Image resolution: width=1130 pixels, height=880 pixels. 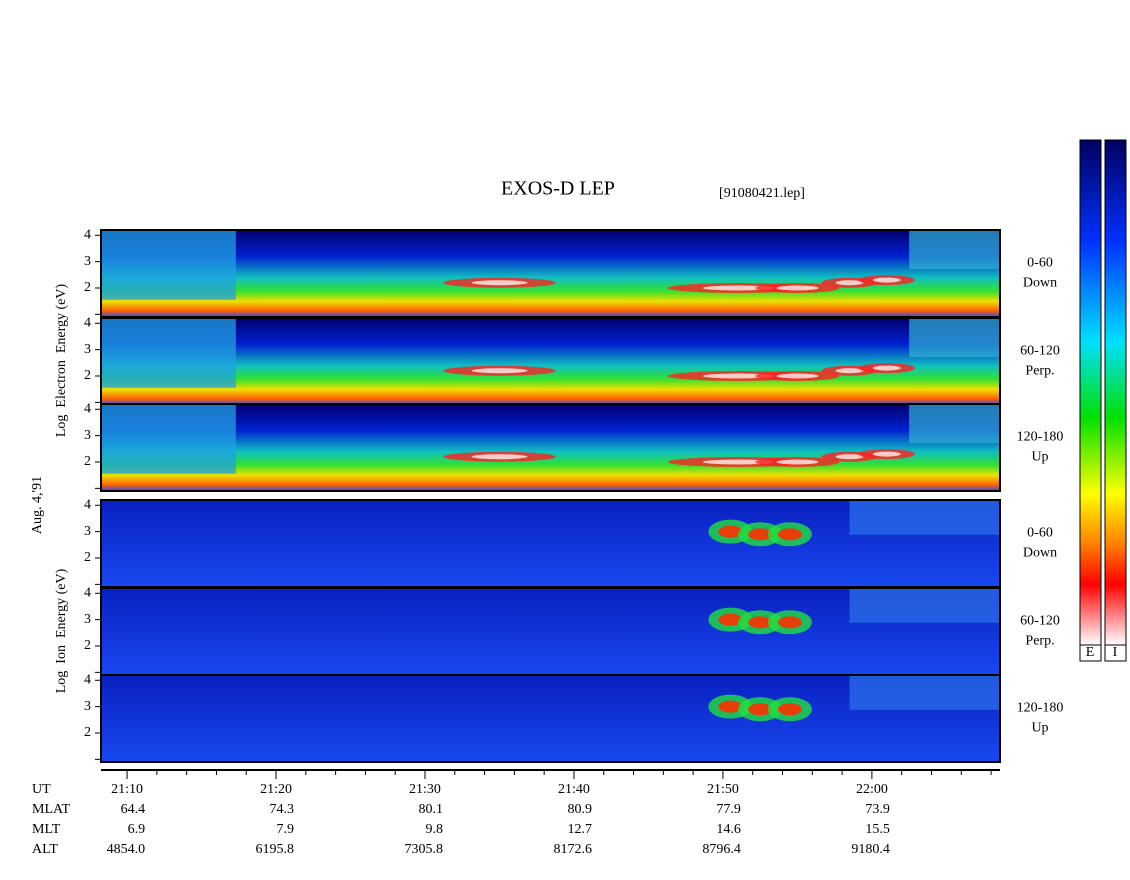 I want to click on ephemeris-label: MLT, so click(x=46, y=829).